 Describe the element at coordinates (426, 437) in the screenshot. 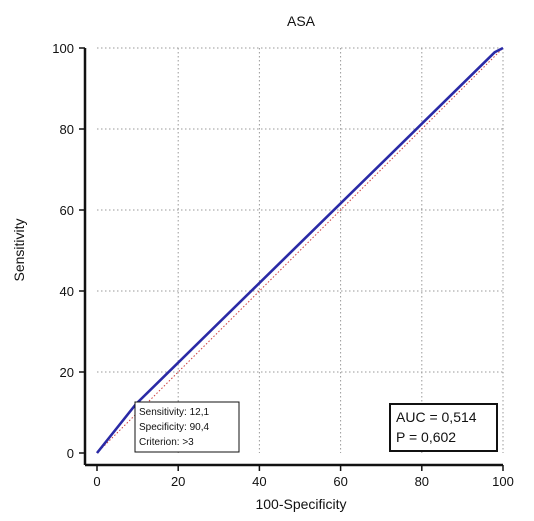

I see `p-value: P = 0,602` at that location.